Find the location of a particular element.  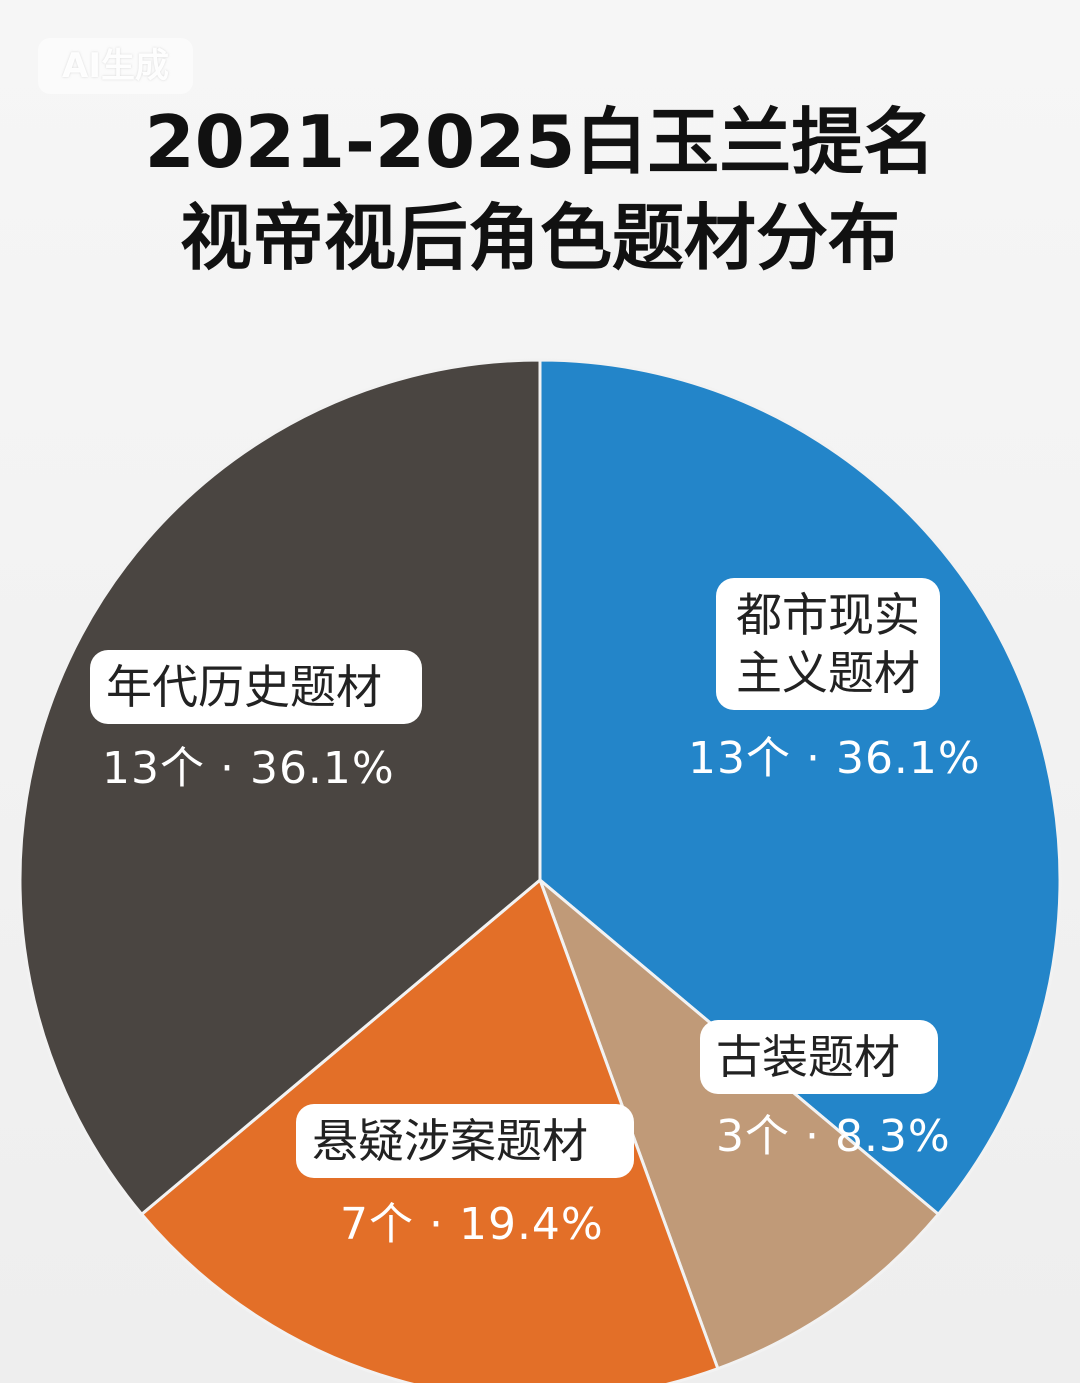

slice-value-costume: 3个 · 8.3% is located at coordinates (833, 1136).